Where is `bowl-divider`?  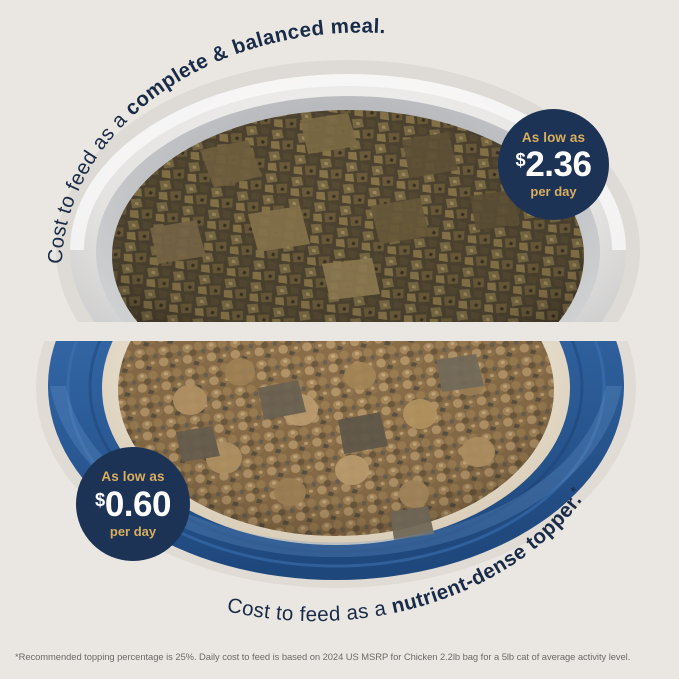 bowl-divider is located at coordinates (339, 331).